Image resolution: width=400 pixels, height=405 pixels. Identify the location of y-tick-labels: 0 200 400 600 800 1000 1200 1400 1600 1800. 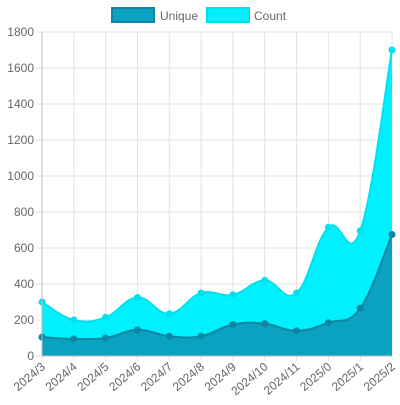
(20, 194).